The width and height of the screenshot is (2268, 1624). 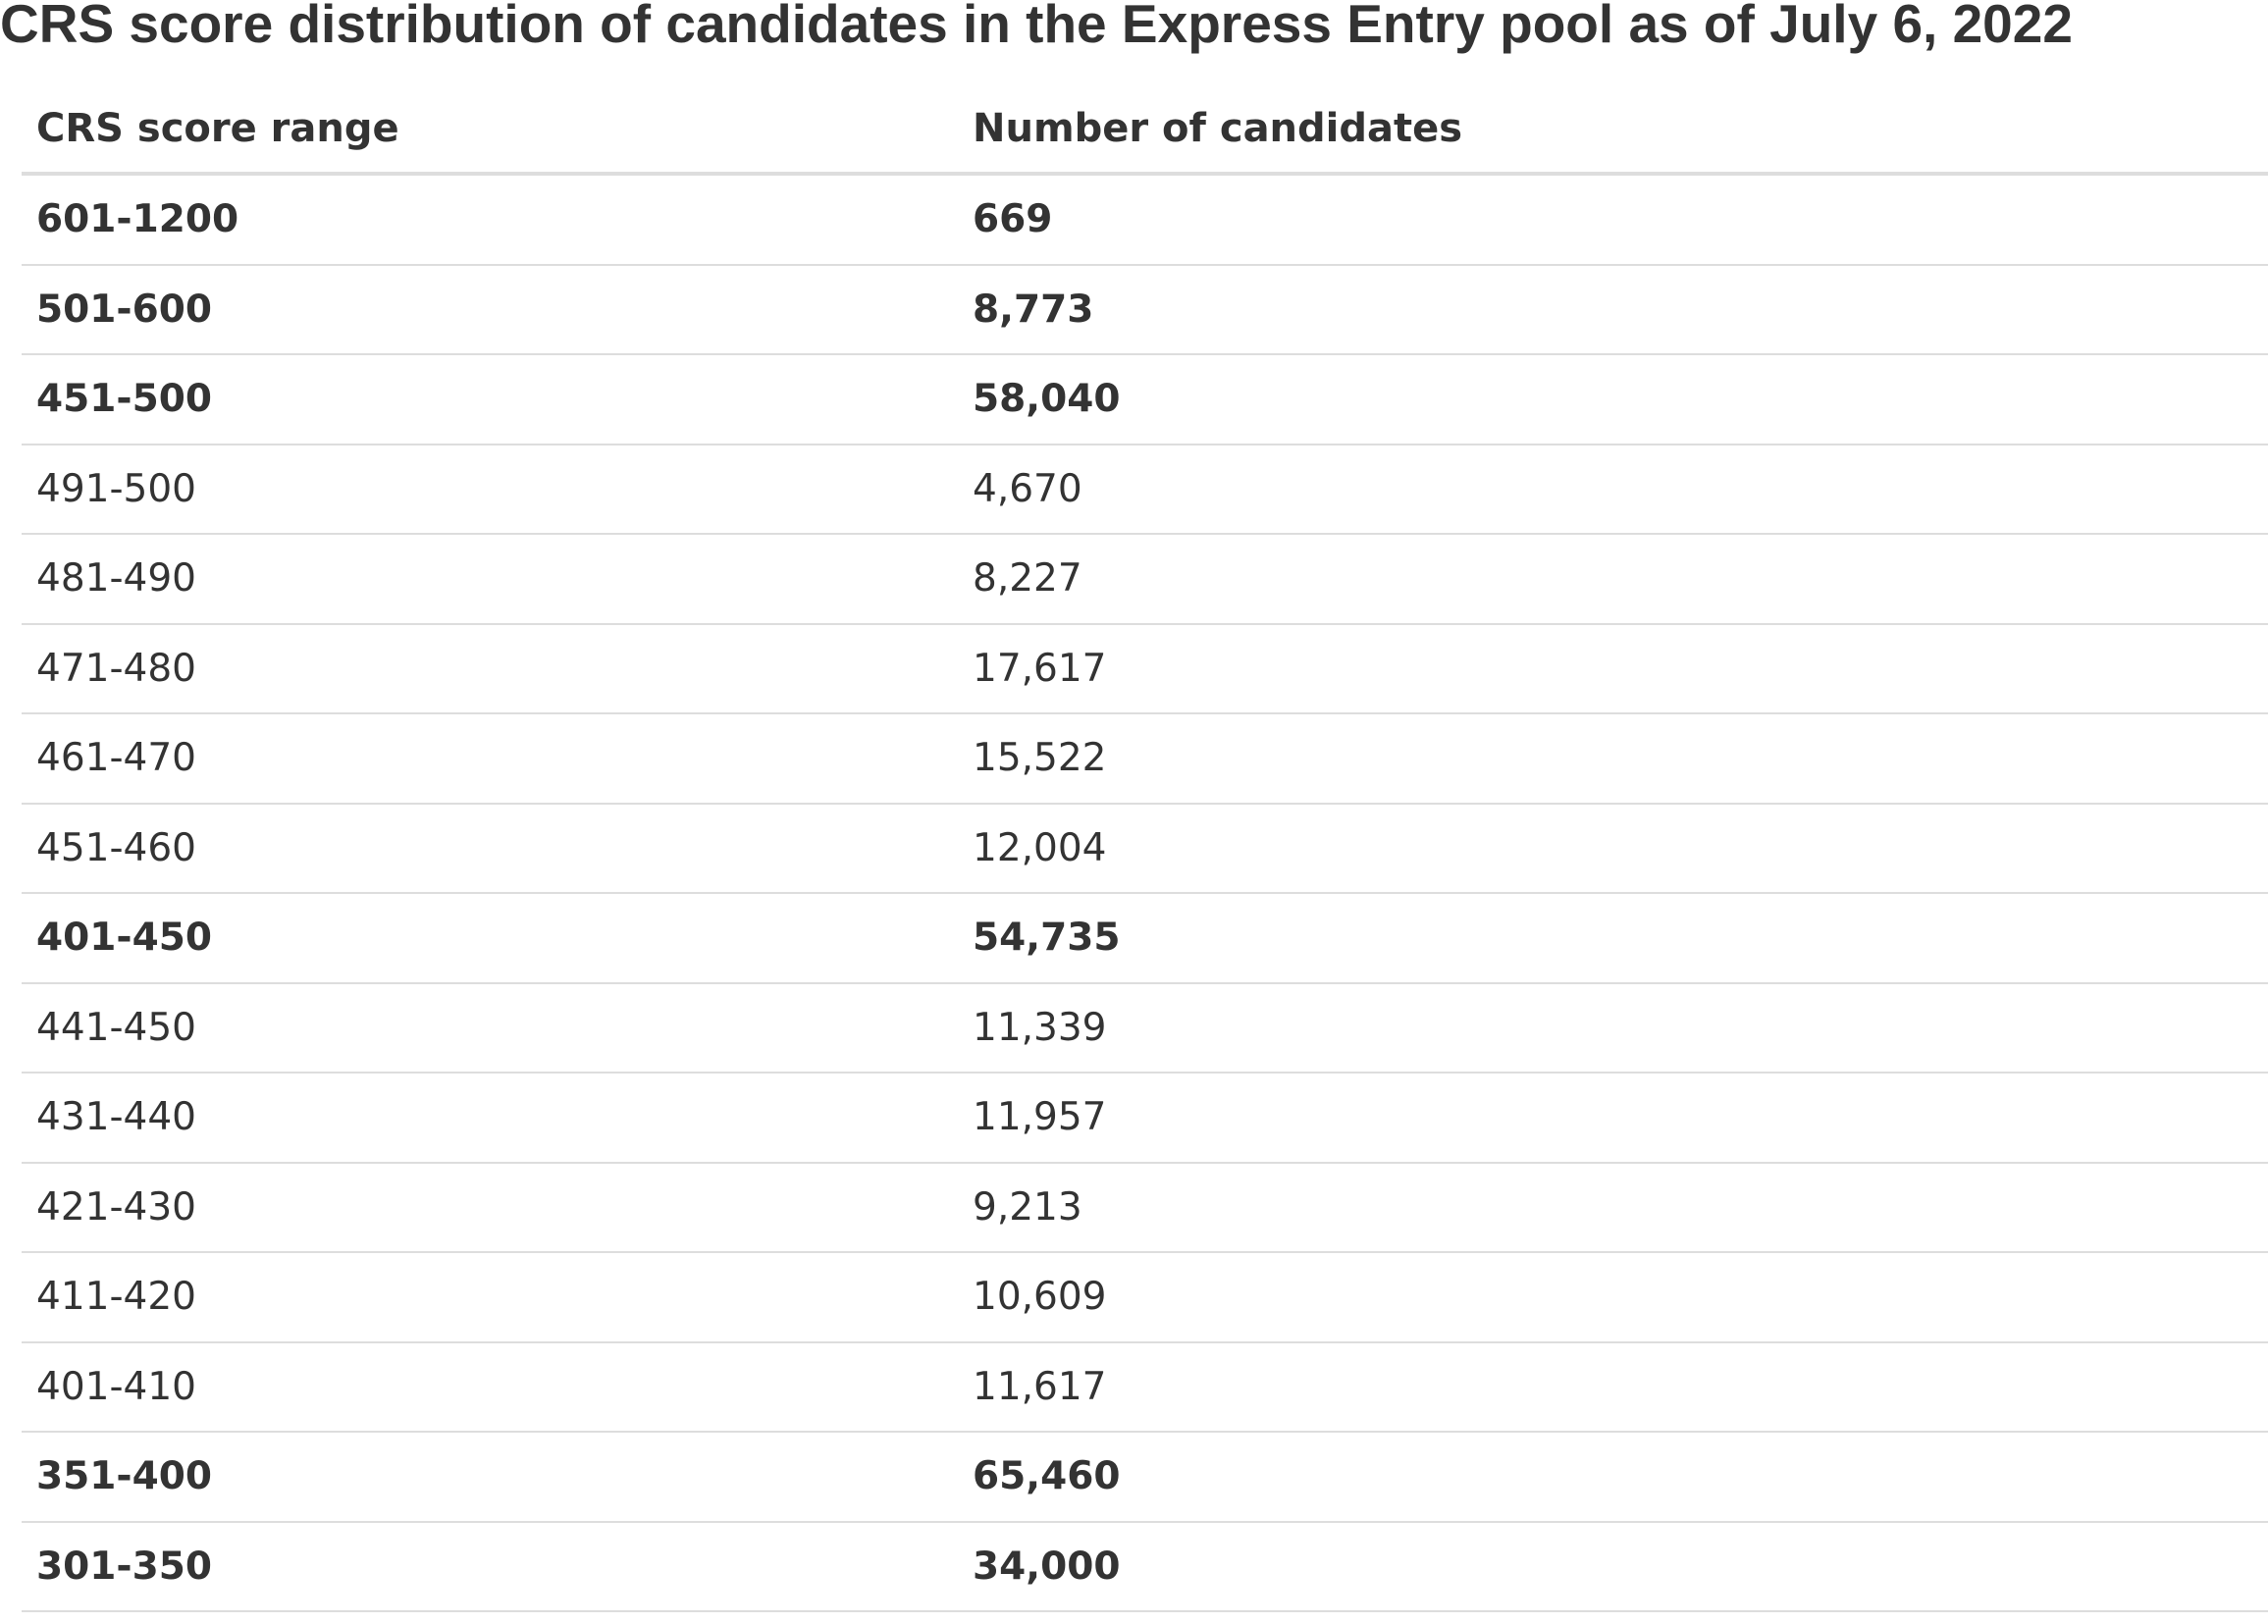 I want to click on table-row: 501-600 8,773, so click(x=1145, y=310).